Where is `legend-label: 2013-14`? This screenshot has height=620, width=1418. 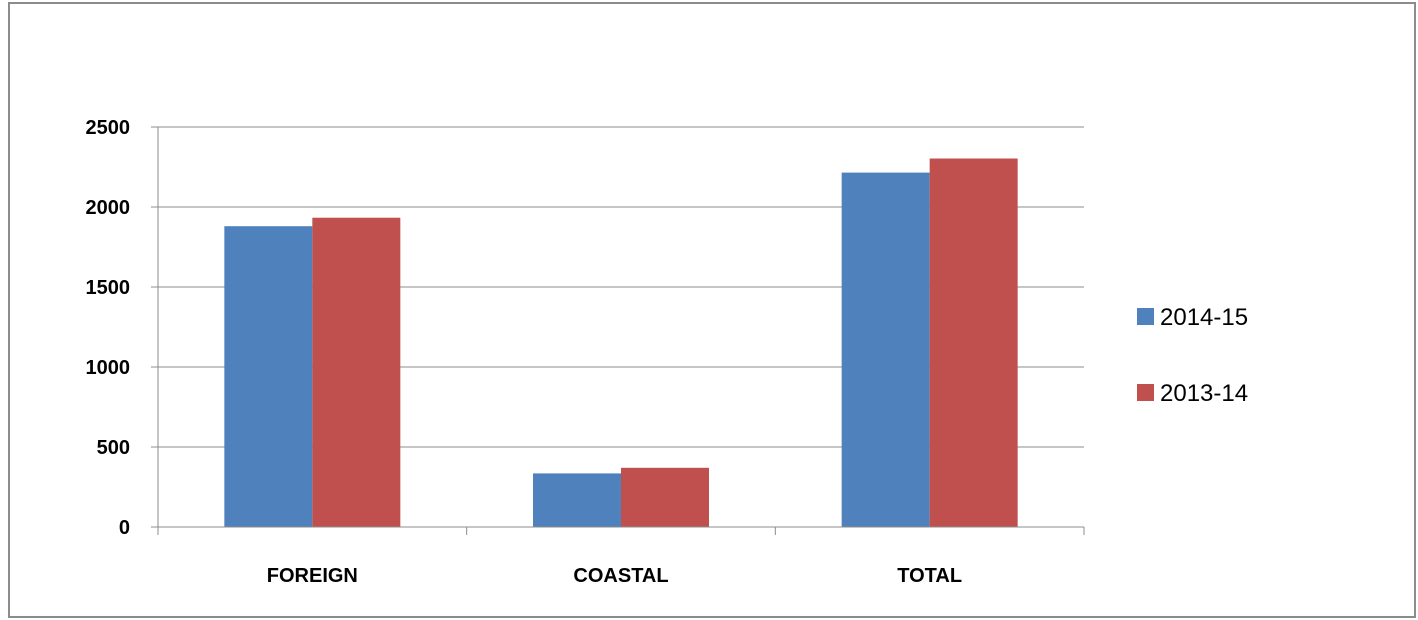 legend-label: 2013-14 is located at coordinates (1204, 393).